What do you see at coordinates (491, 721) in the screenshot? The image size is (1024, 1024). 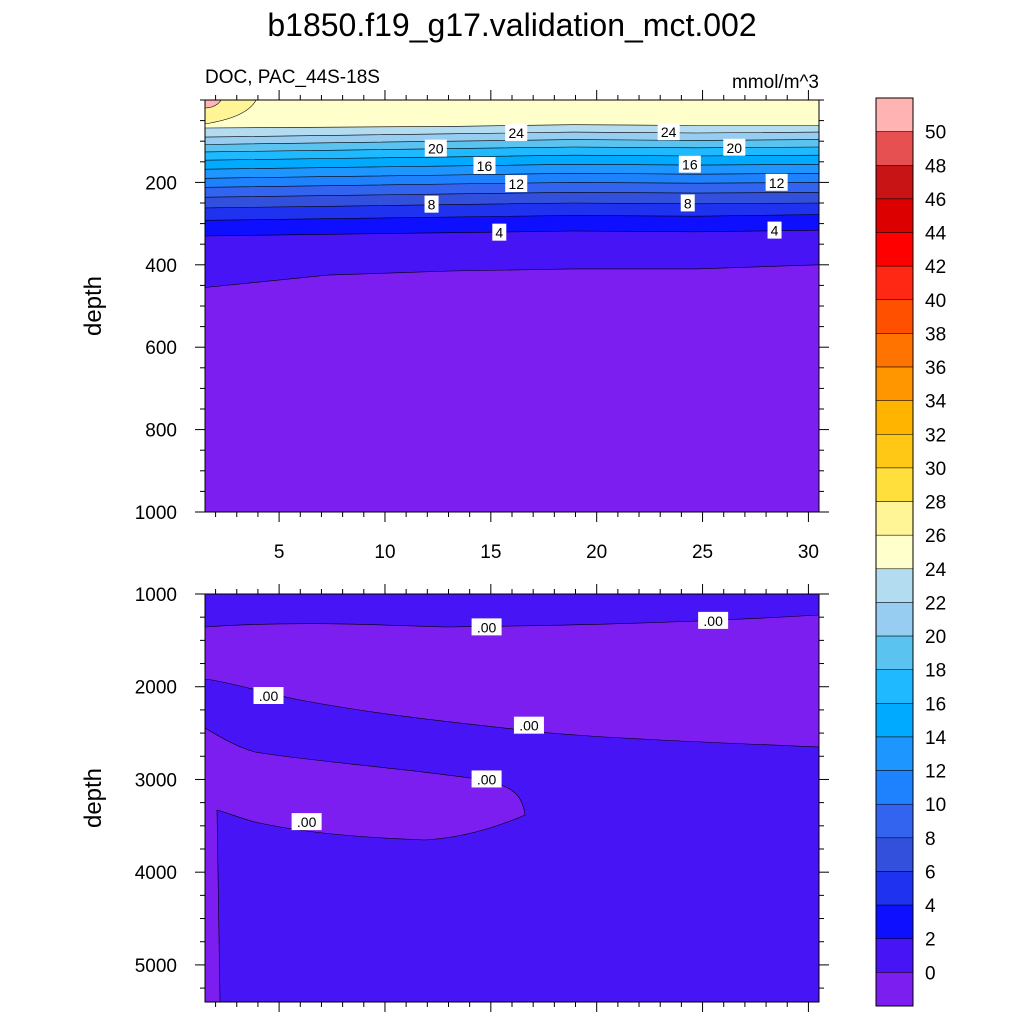 I see `lower-contour-labels: .00 .00 .00 .00 .00 .00` at bounding box center [491, 721].